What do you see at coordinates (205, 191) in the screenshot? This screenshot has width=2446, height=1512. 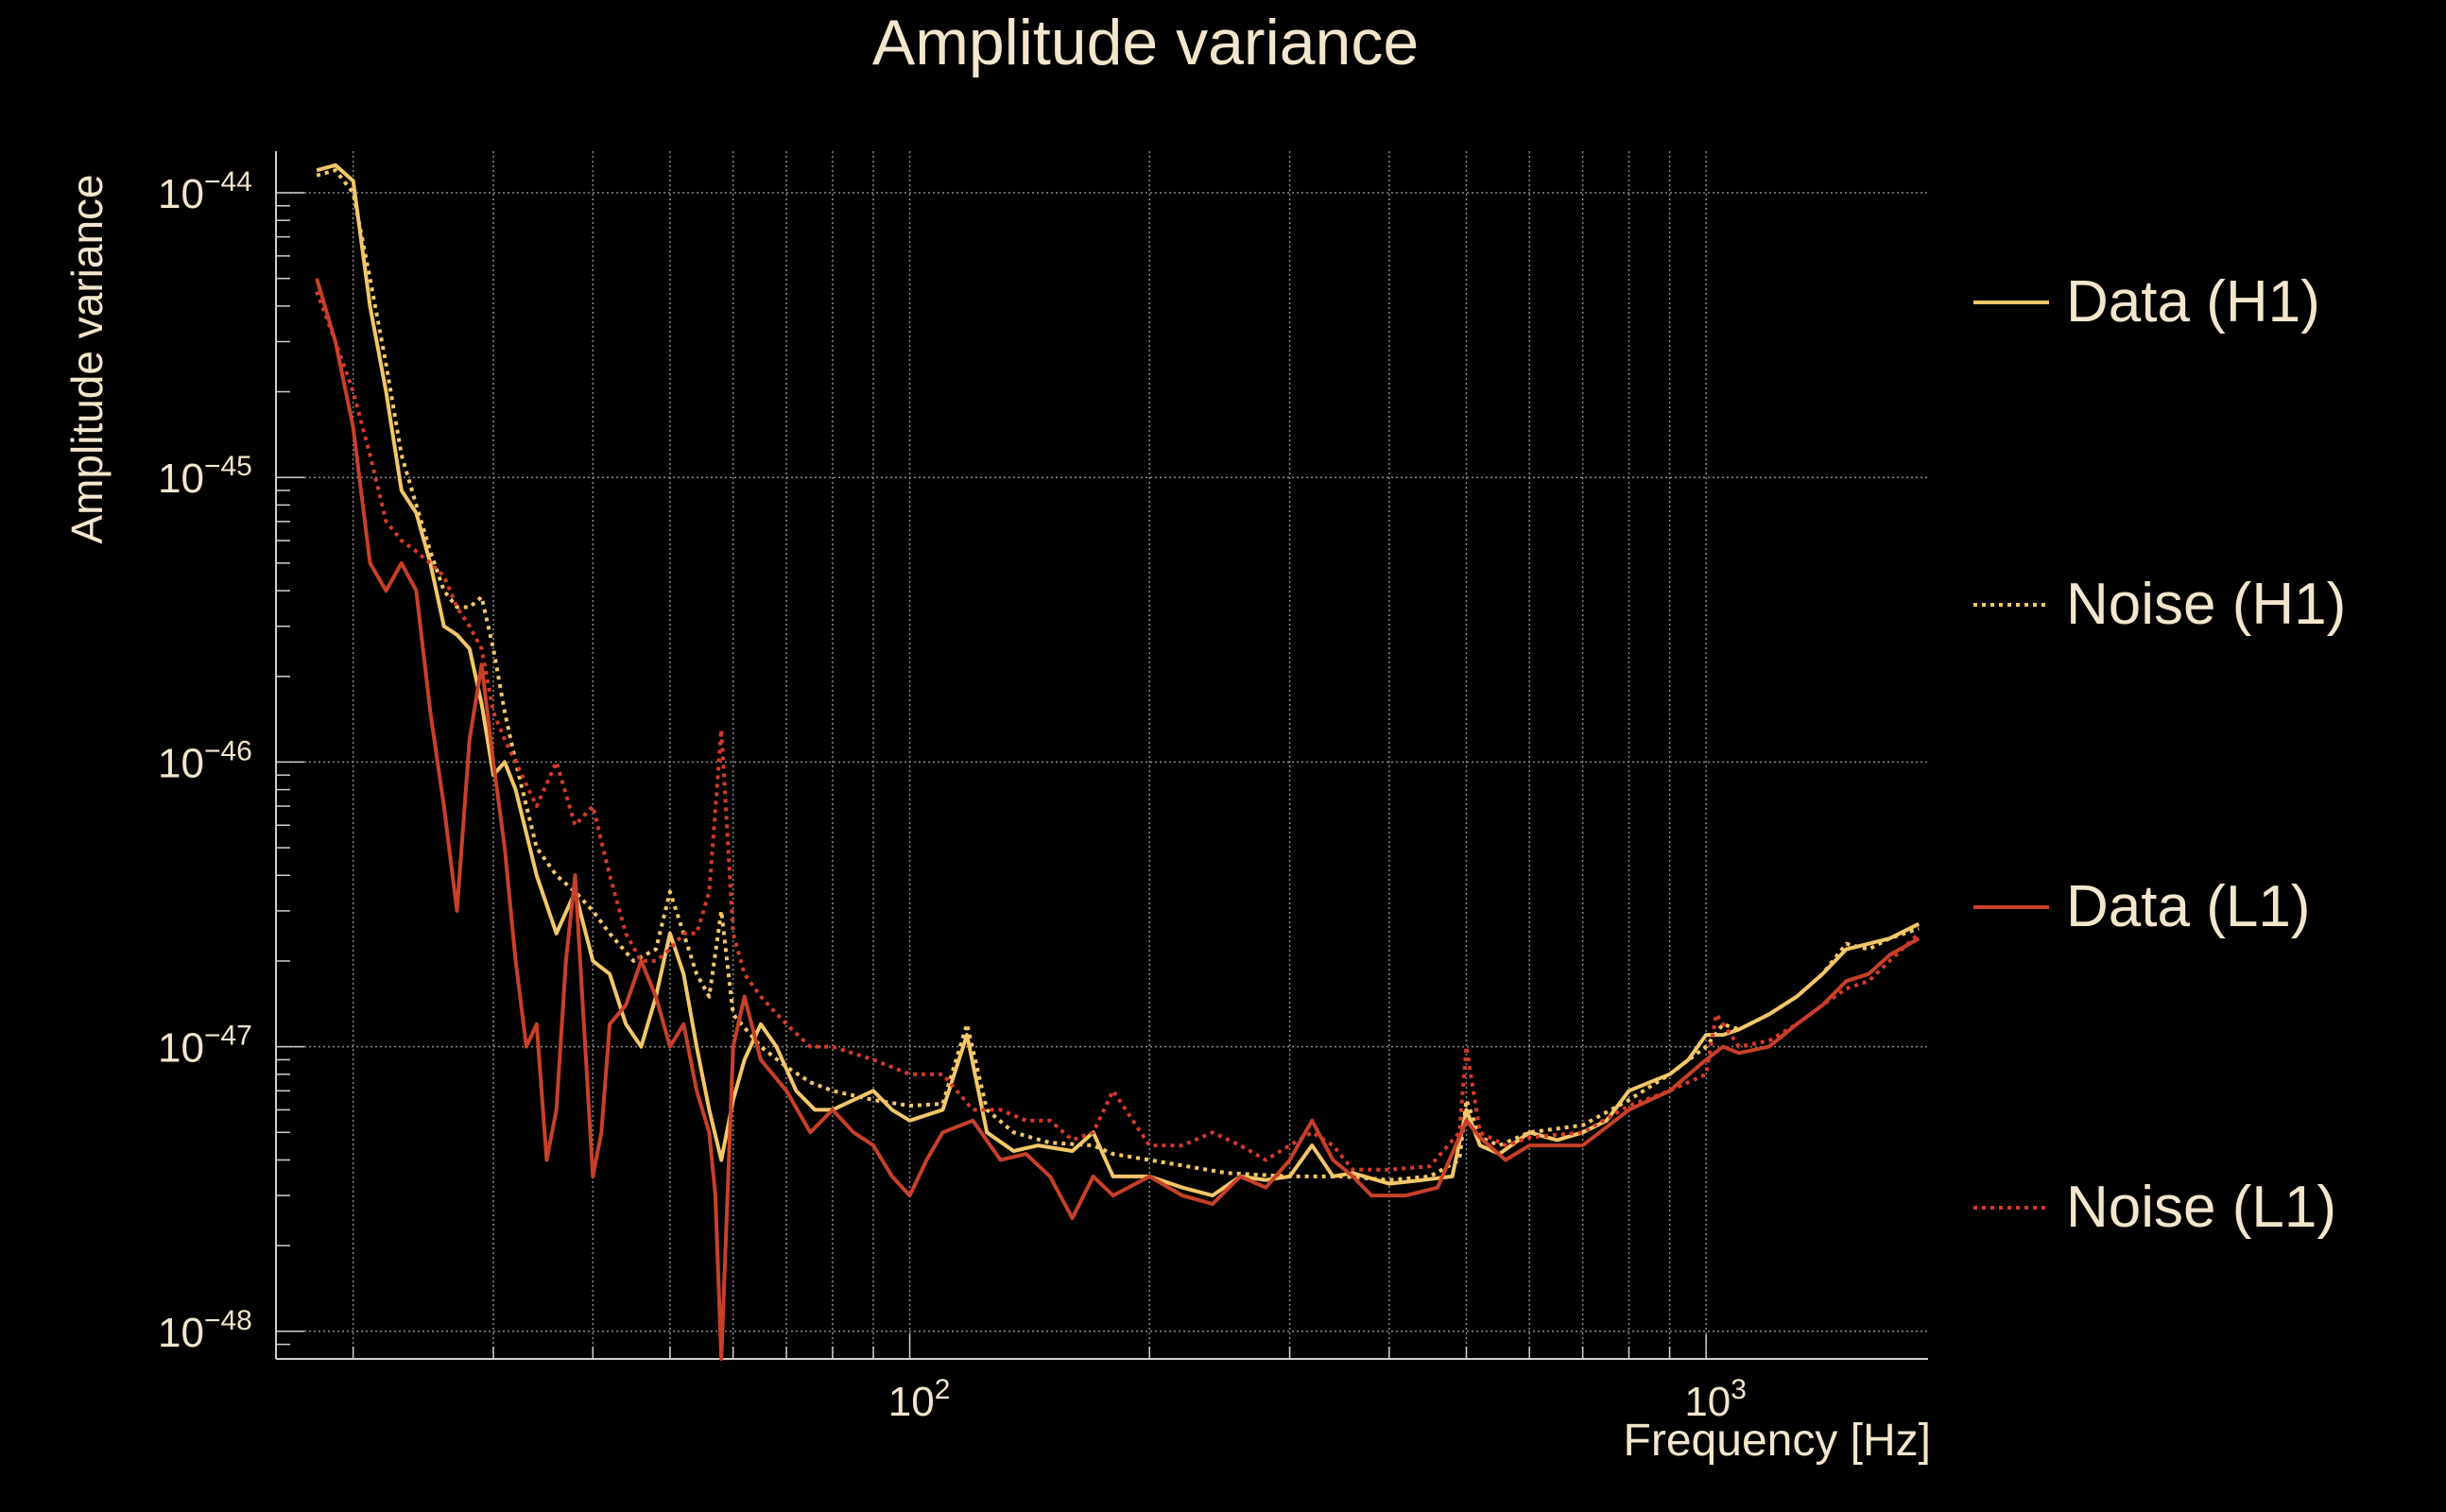 I see `y-tick-label: 10−44` at bounding box center [205, 191].